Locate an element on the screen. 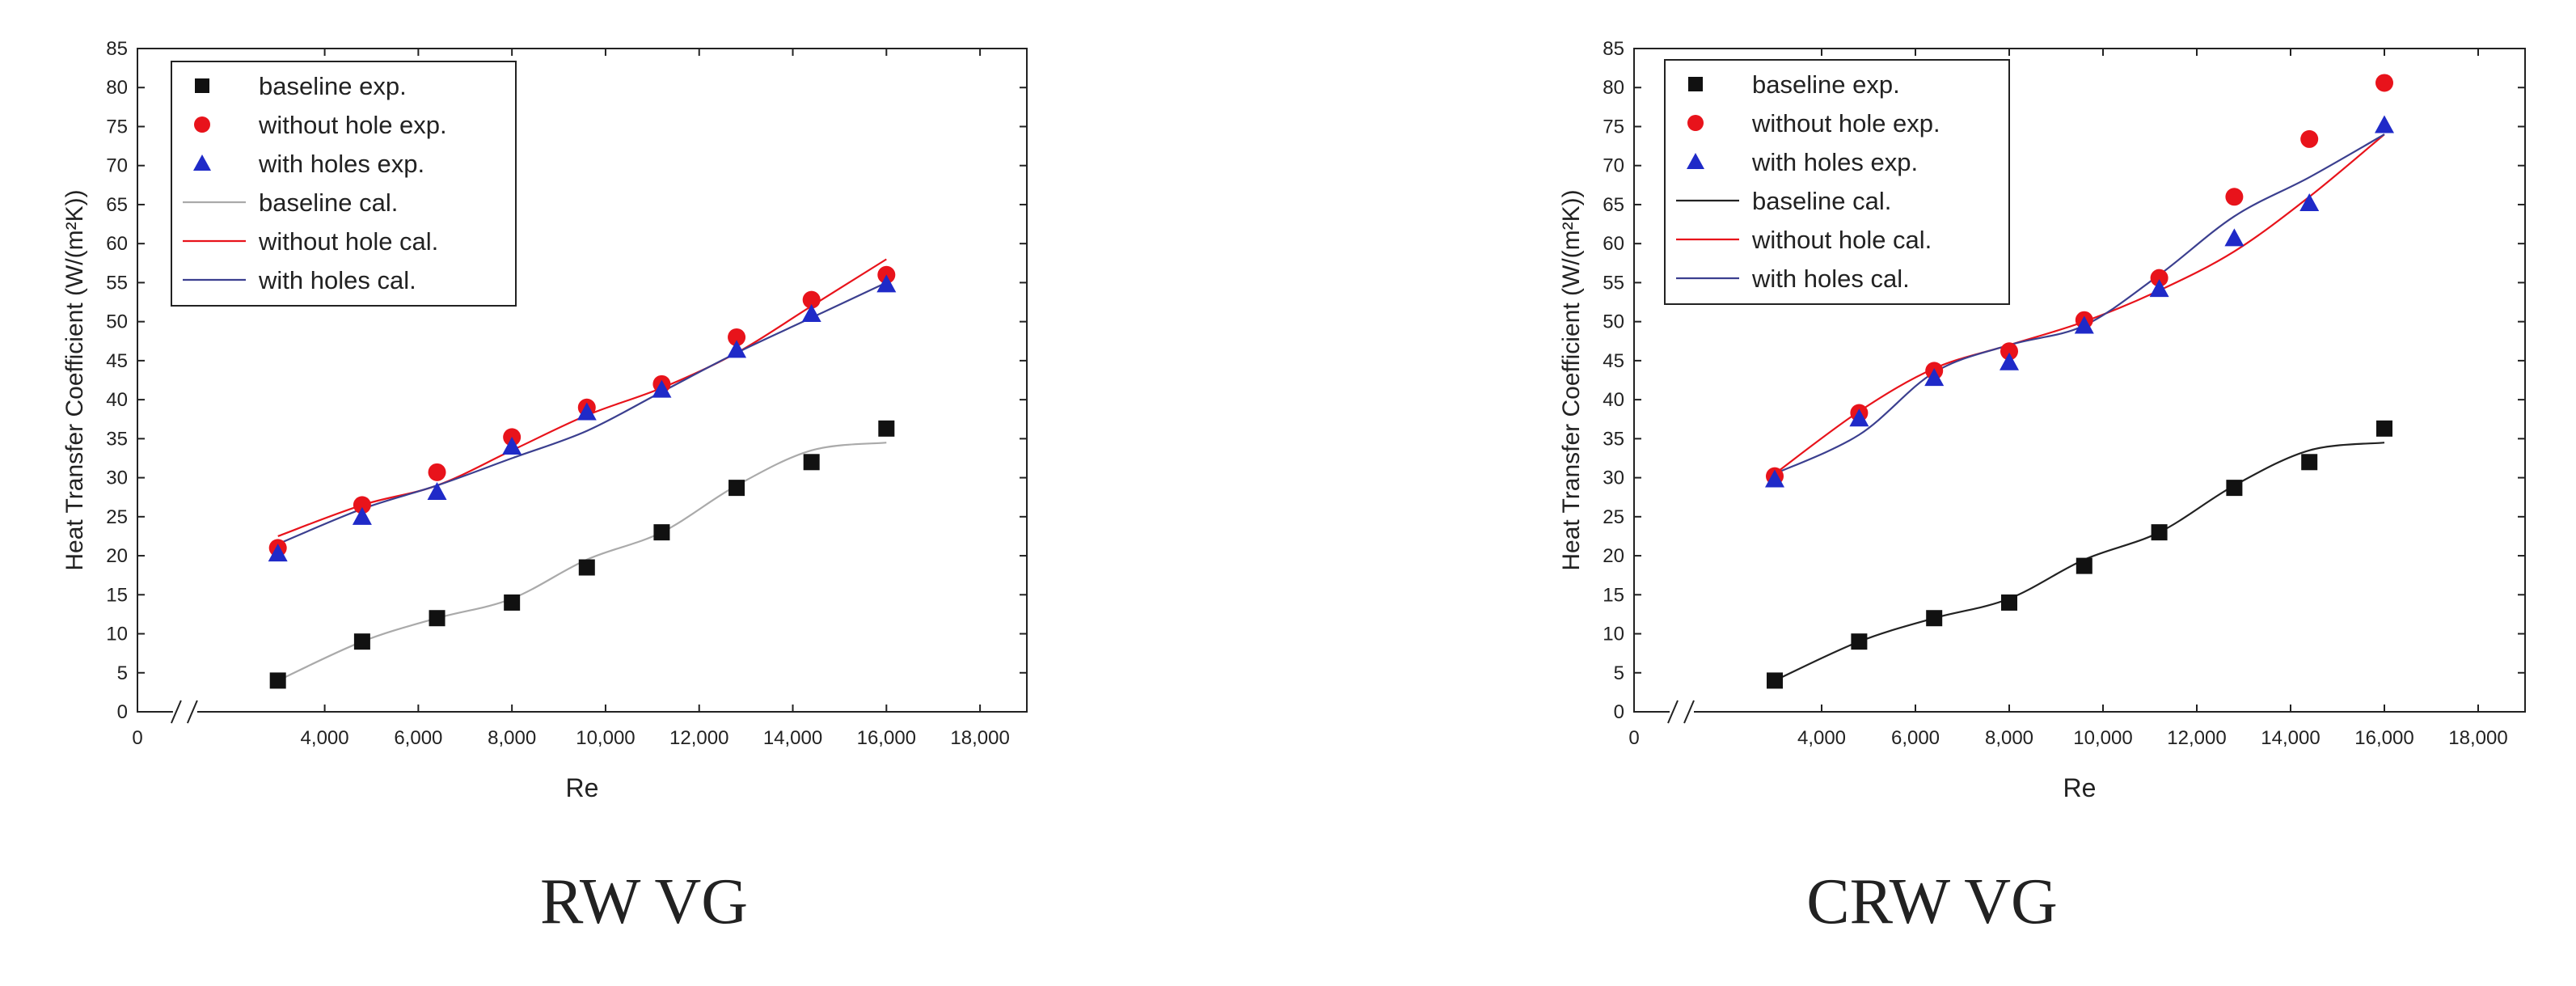 The height and width of the screenshot is (986, 2576). y-tick-label: 45 is located at coordinates (1613, 361).